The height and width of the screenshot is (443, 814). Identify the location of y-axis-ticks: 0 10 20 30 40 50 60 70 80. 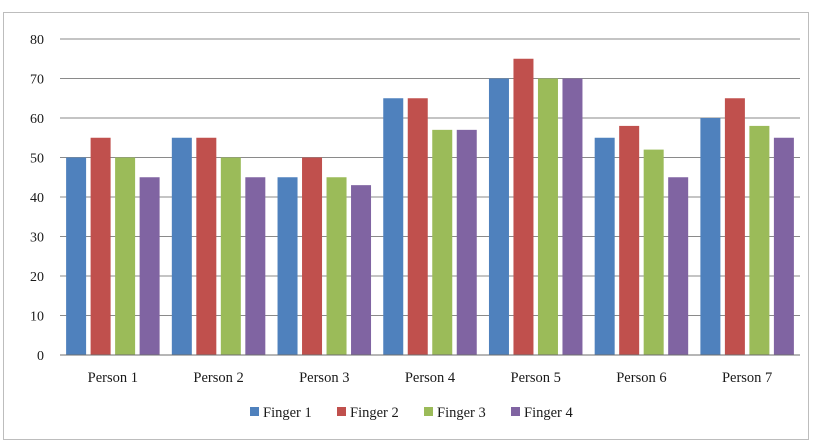
(37, 198).